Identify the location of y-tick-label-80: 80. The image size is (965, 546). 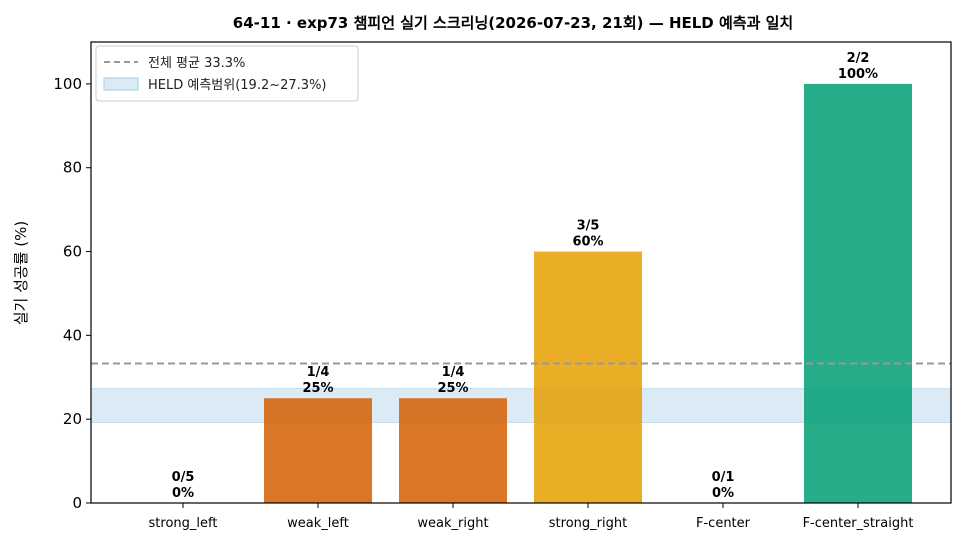
(72, 168).